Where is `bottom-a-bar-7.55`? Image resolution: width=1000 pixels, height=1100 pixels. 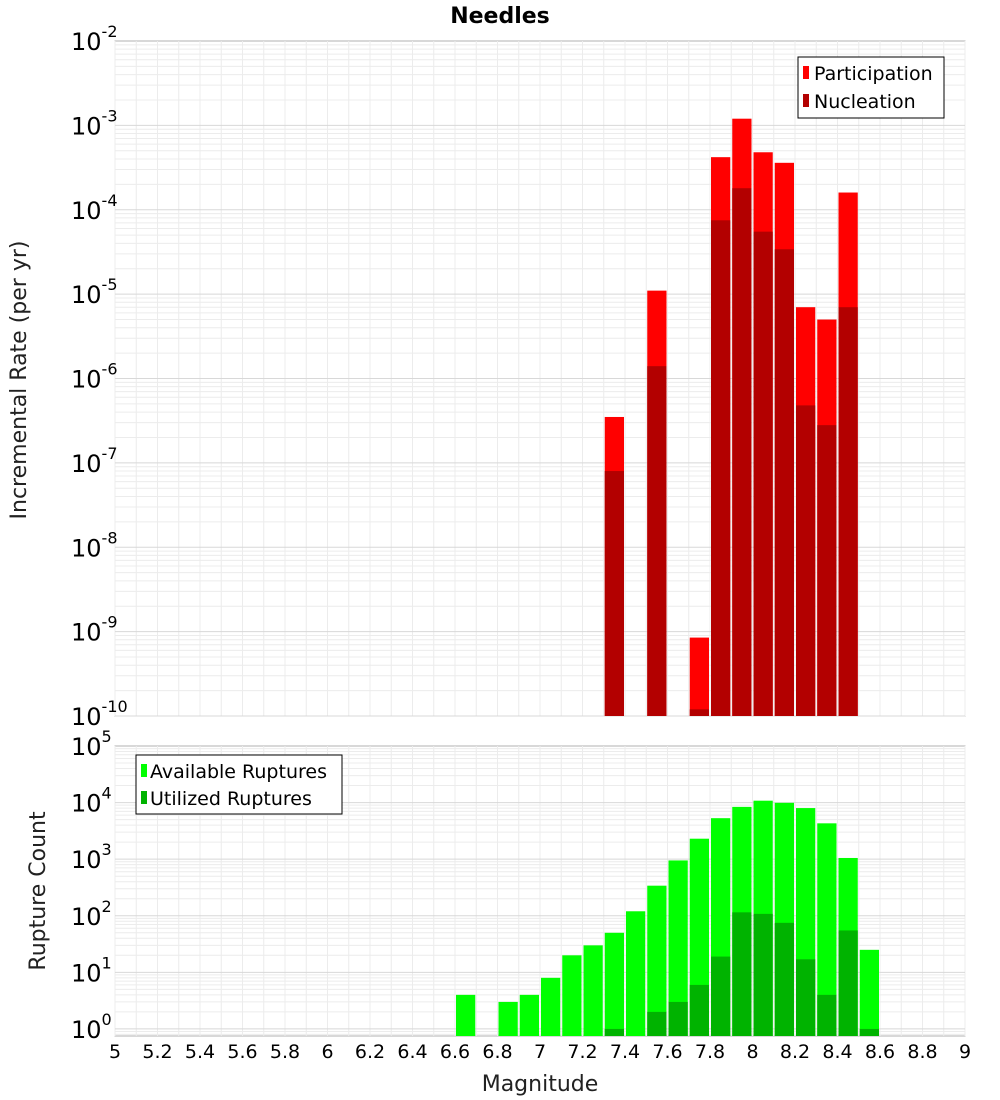
bottom-a-bar-7.55 is located at coordinates (657, 960).